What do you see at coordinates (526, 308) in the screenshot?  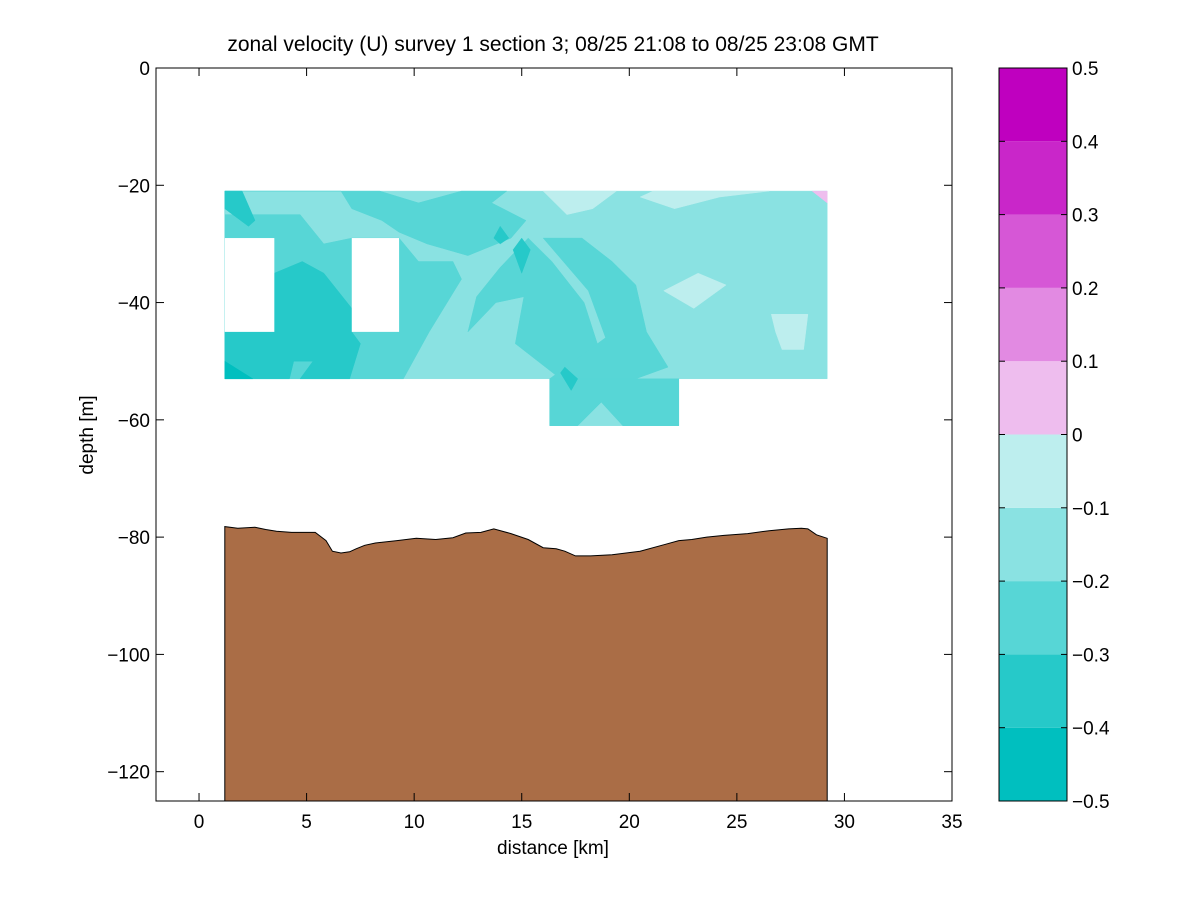 I see `contour-field` at bounding box center [526, 308].